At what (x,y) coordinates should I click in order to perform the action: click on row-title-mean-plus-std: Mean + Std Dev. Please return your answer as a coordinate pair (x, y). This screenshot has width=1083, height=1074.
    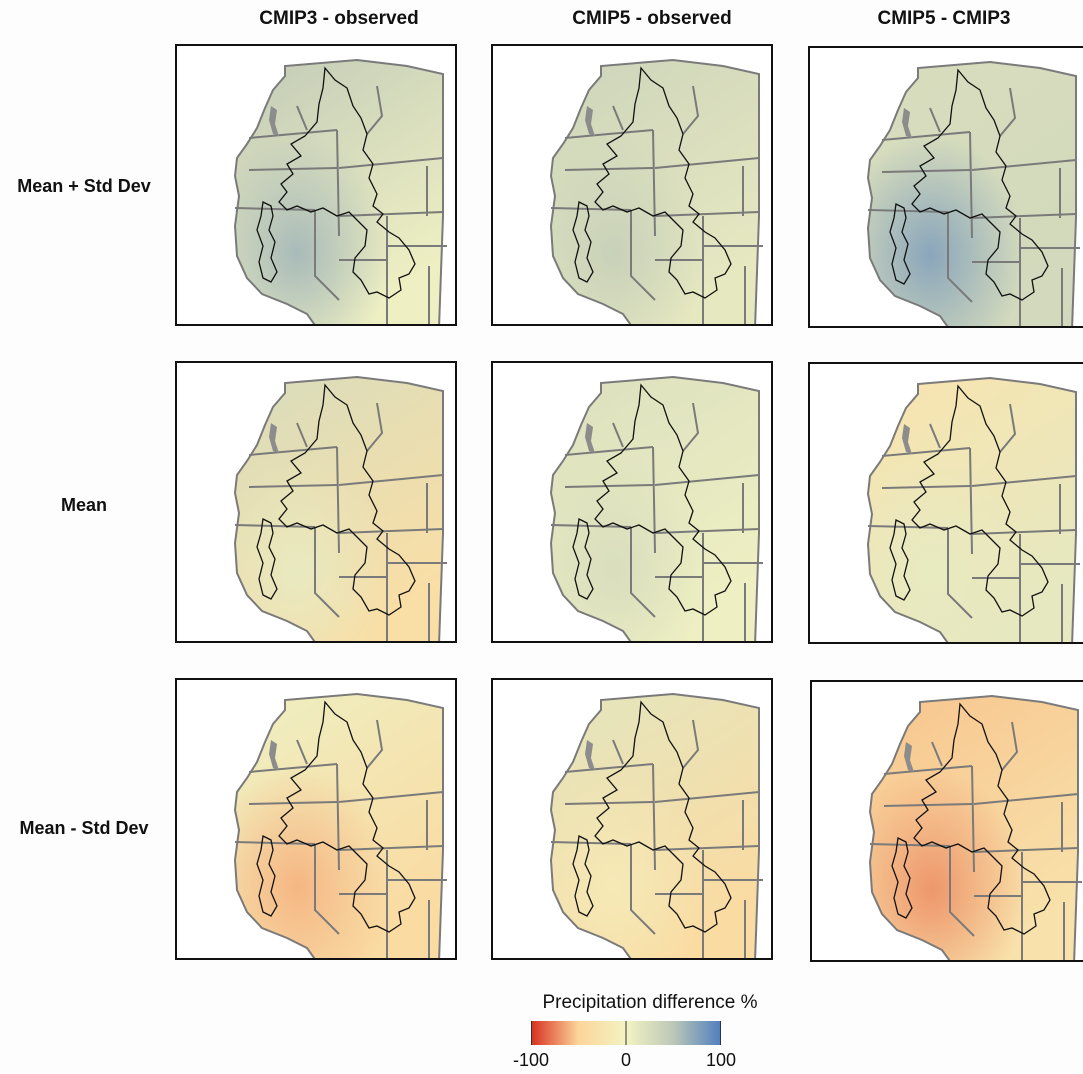
    Looking at the image, I should click on (84, 186).